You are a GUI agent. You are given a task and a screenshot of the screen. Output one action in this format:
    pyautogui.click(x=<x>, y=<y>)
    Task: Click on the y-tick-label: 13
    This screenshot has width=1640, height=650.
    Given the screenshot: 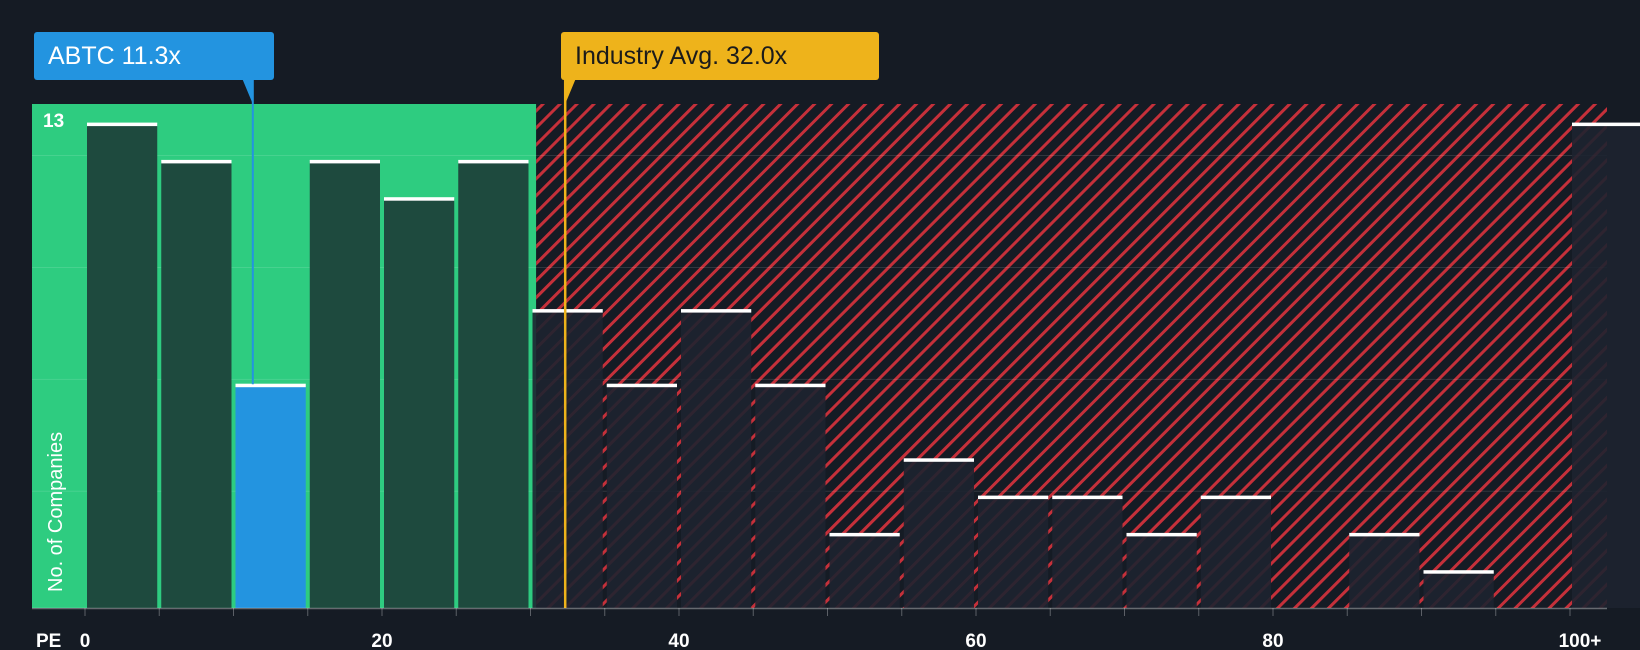 What is the action you would take?
    pyautogui.click(x=53, y=121)
    